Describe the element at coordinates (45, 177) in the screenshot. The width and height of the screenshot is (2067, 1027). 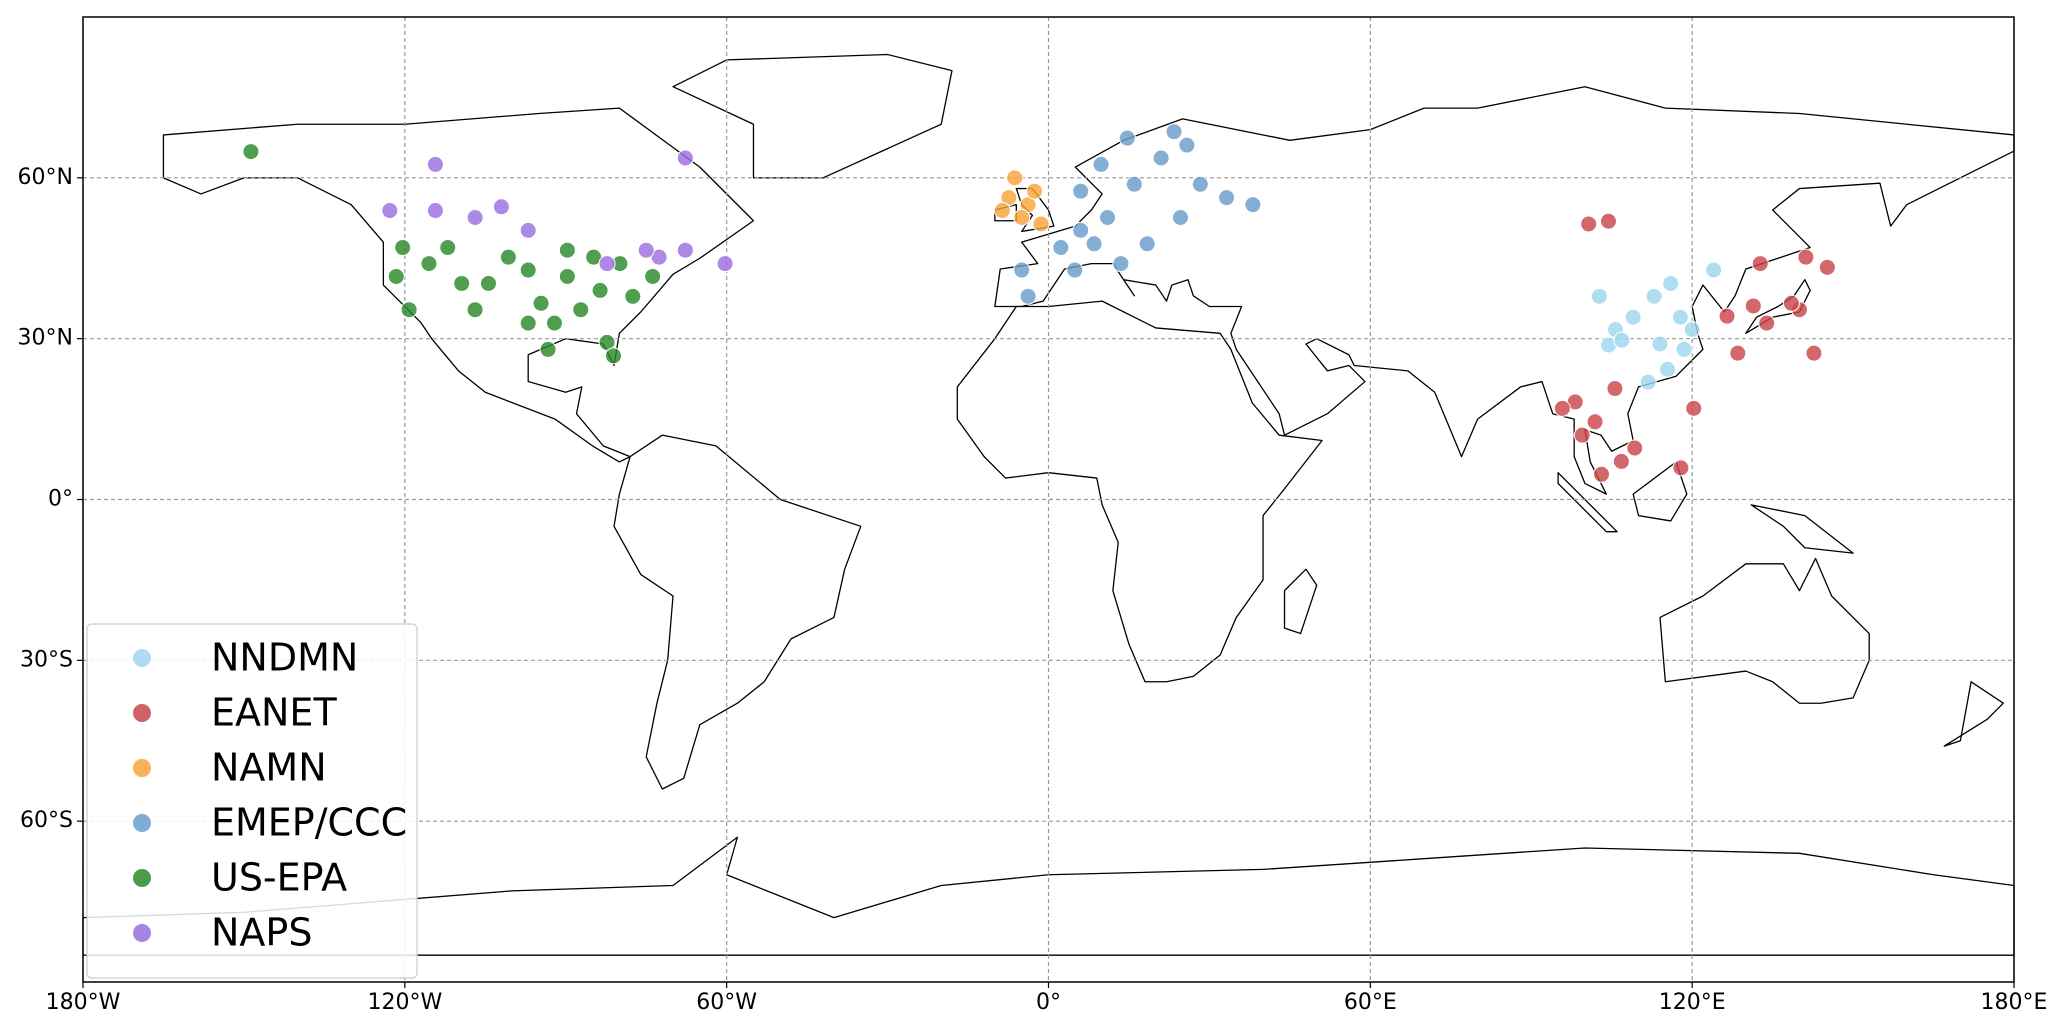
I see `y-tick-label: 60°N` at that location.